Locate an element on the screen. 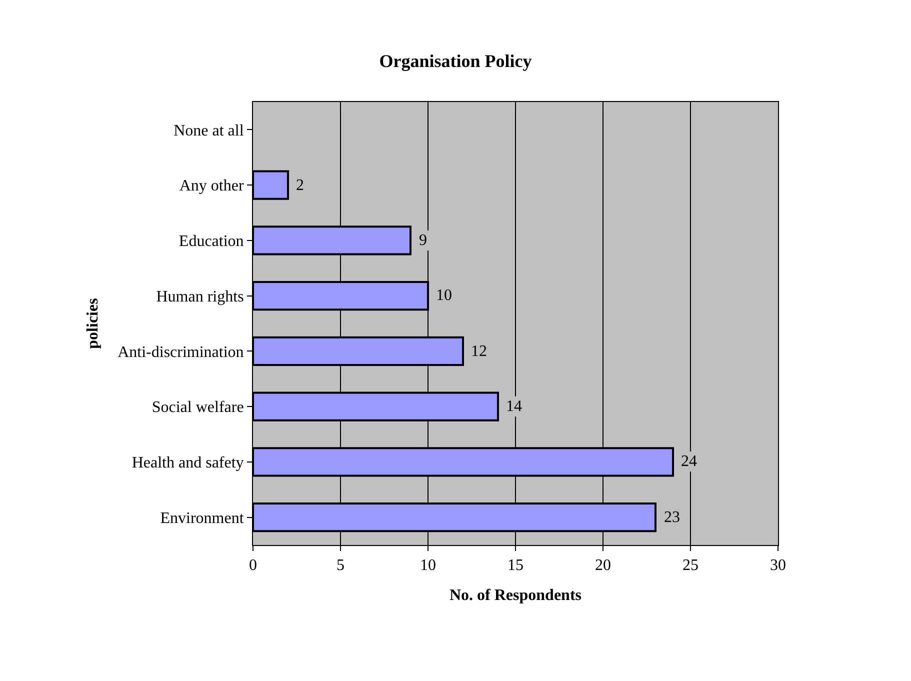 This screenshot has width=911, height=681. data-label: 9 is located at coordinates (423, 240).